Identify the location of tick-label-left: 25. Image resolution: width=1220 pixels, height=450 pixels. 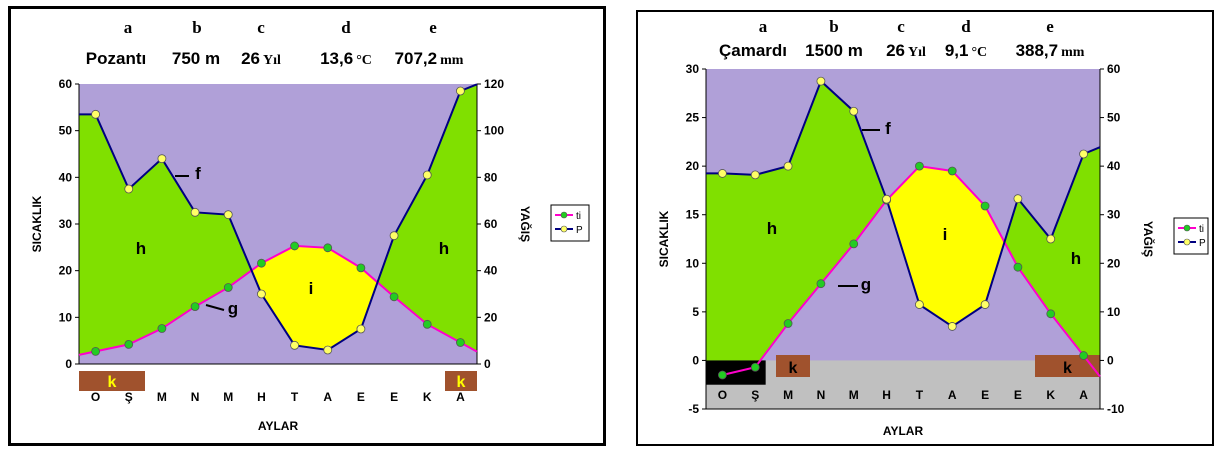
(693, 118).